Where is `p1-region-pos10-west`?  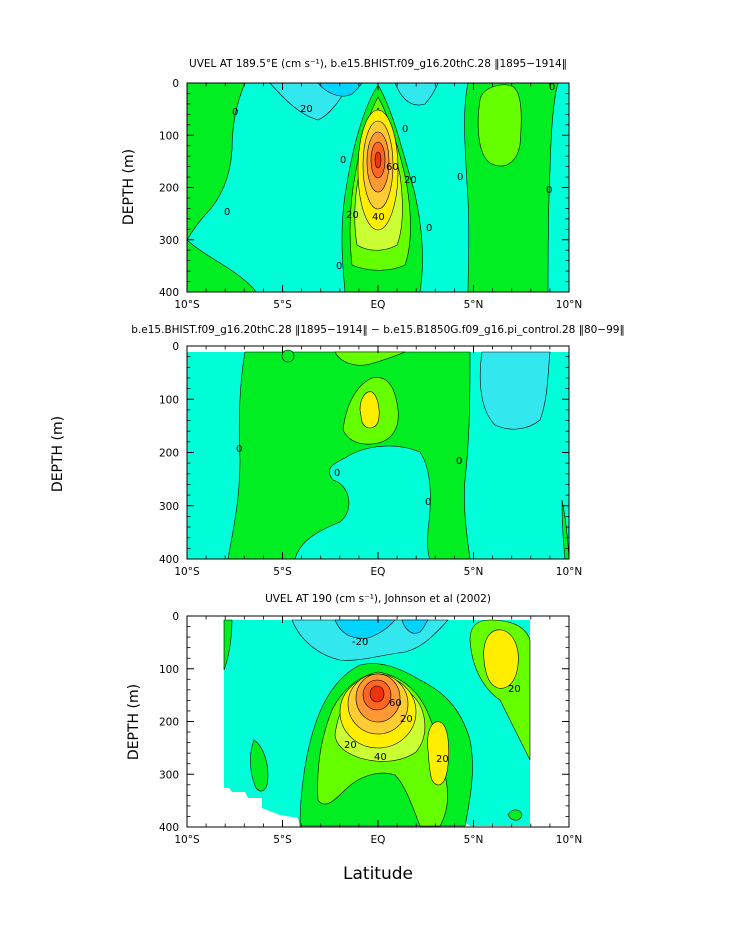
p1-region-pos10-west is located at coordinates (216, 162).